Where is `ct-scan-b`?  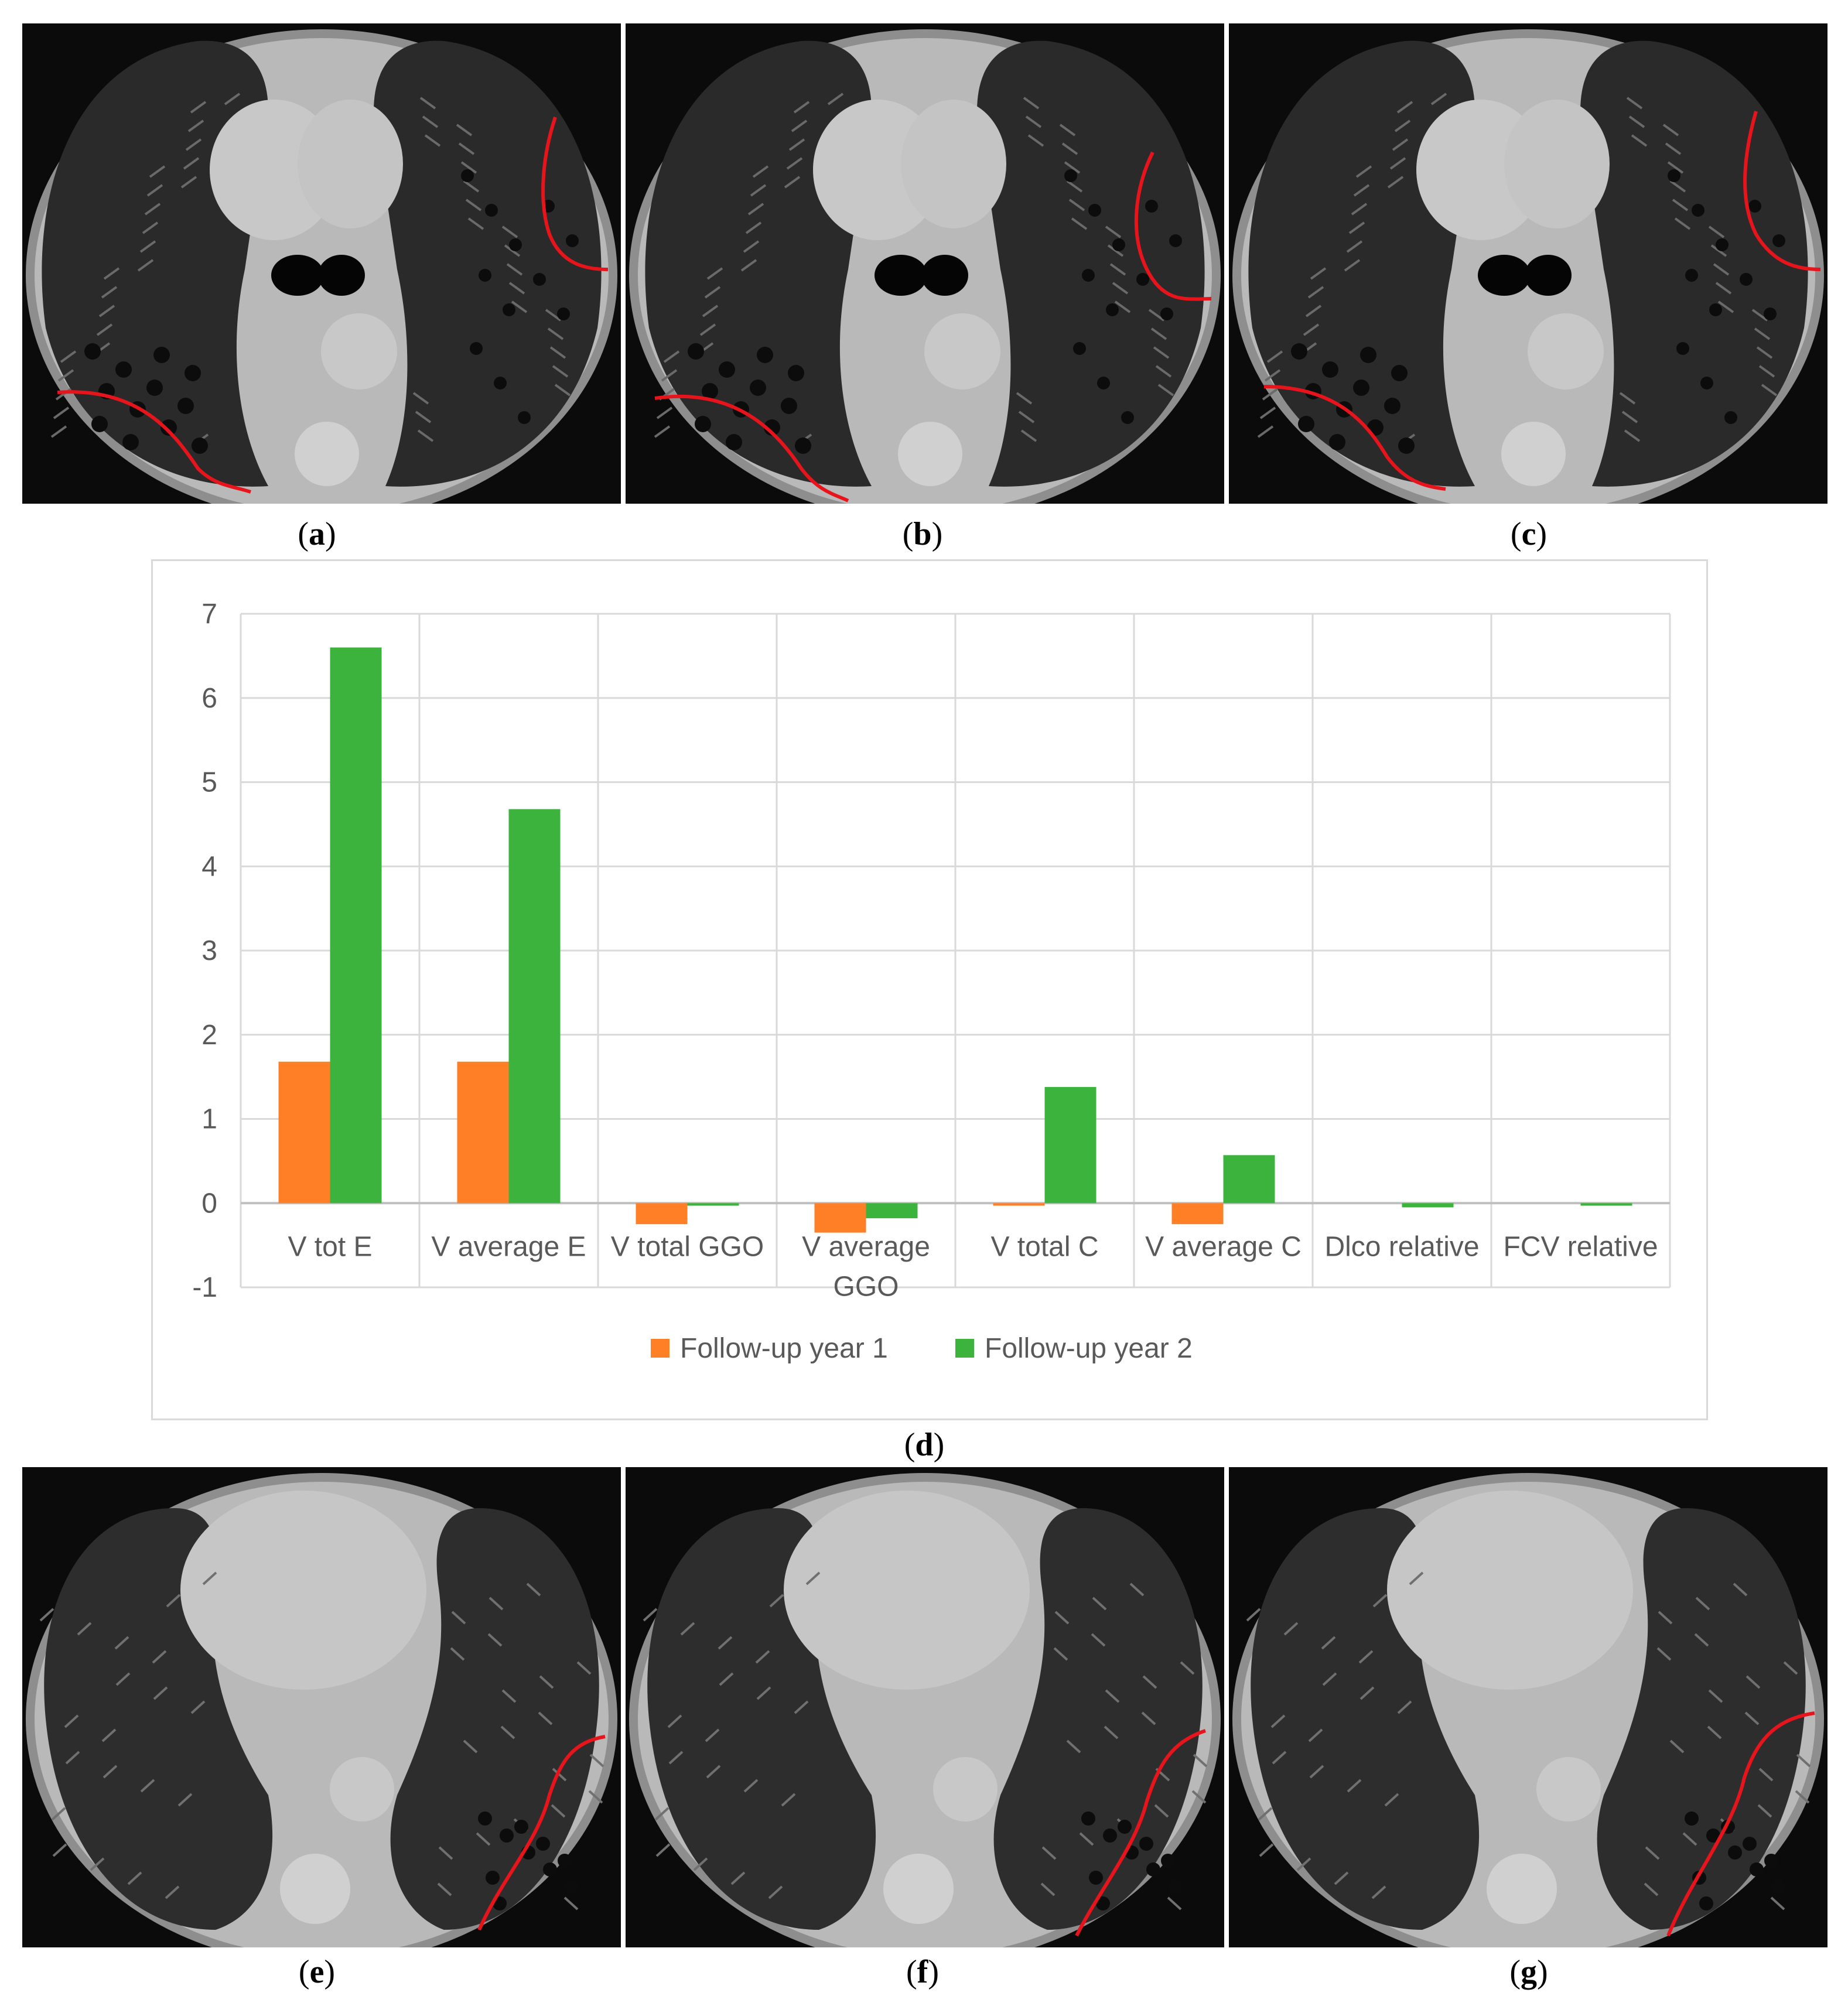
ct-scan-b is located at coordinates (925, 263).